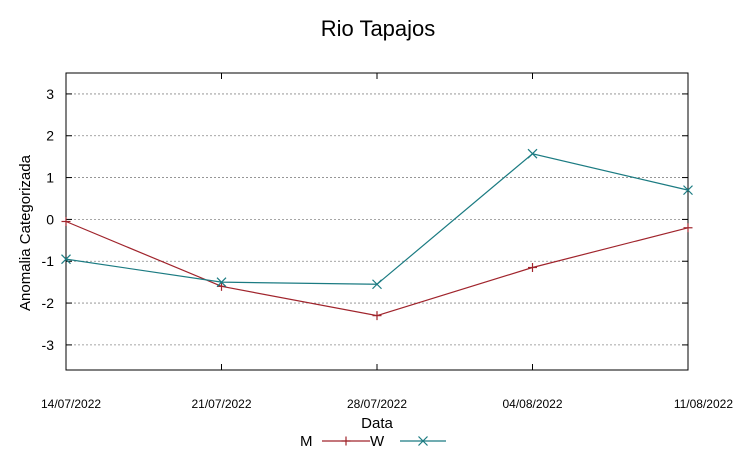 This screenshot has width=753, height=459. Describe the element at coordinates (423, 441) in the screenshot. I see `legend-marker-w` at that location.